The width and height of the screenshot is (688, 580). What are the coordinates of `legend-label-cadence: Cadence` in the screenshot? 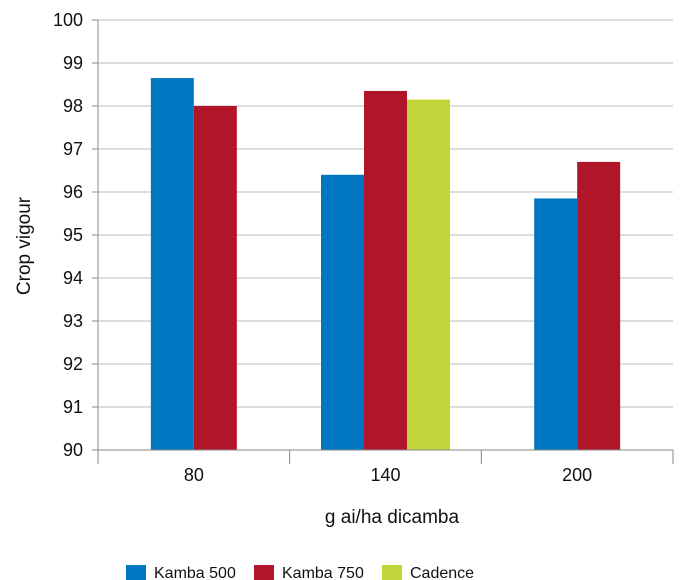 It's located at (442, 572).